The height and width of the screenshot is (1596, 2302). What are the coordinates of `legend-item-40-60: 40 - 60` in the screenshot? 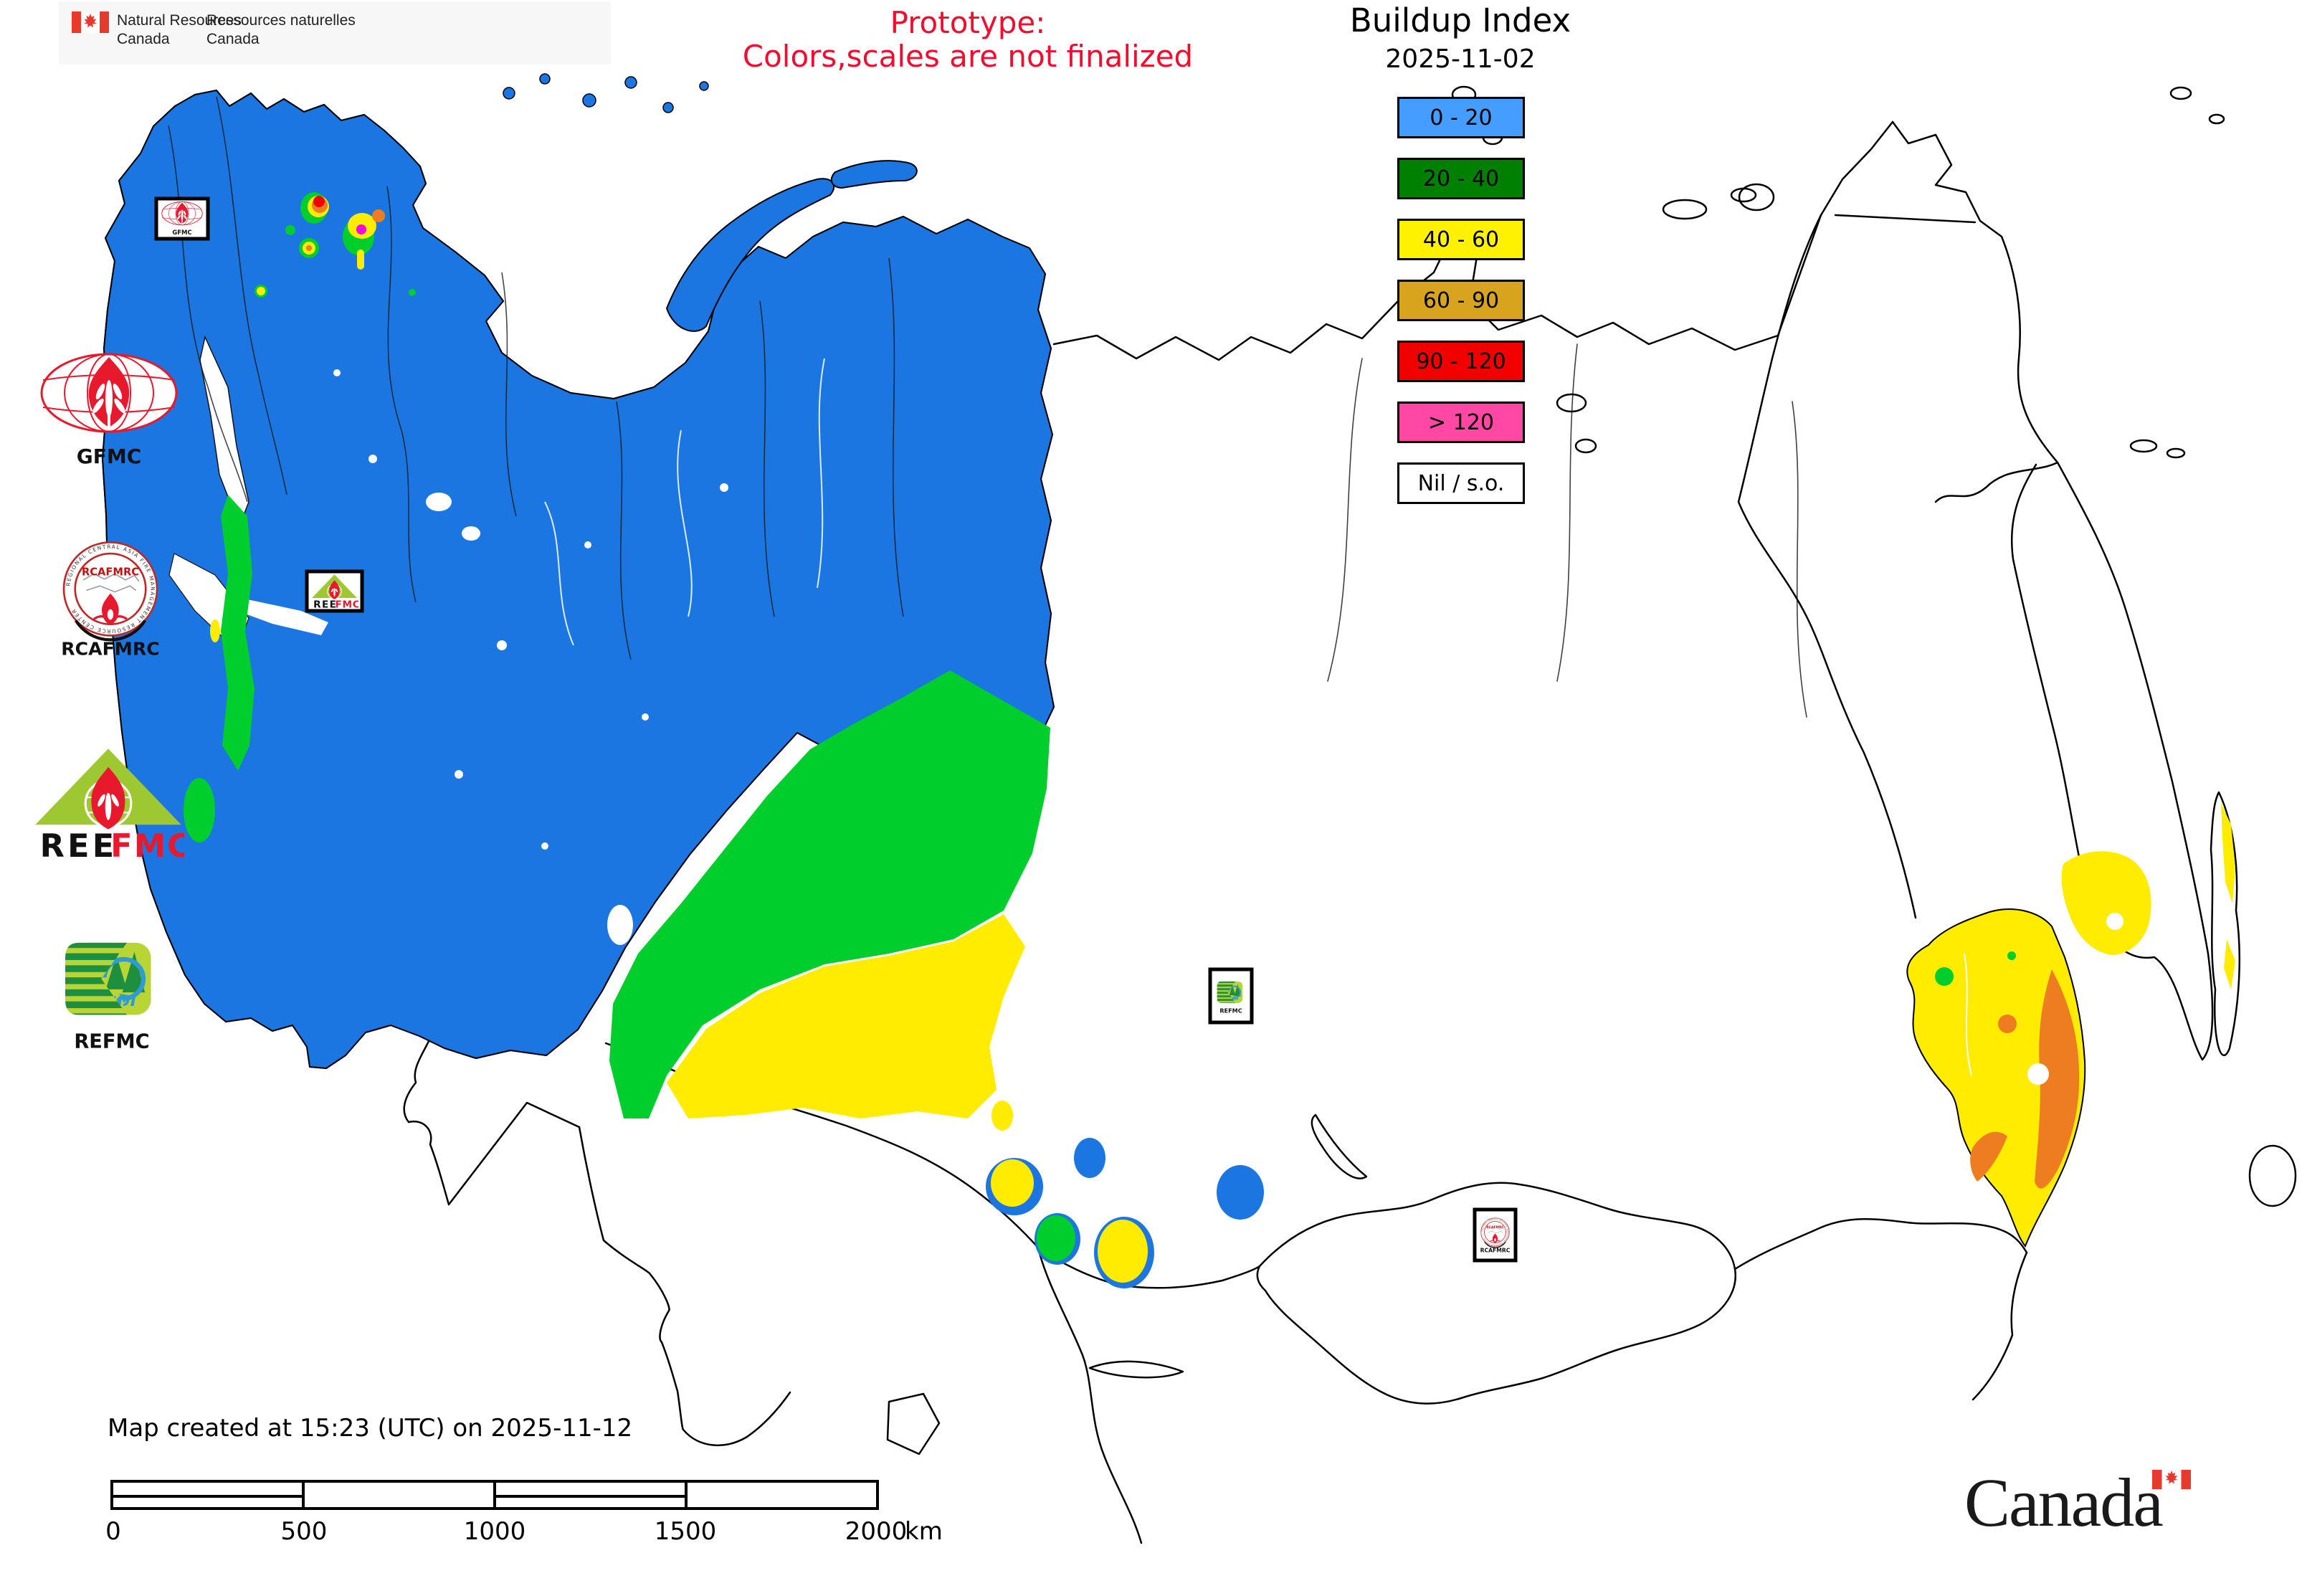 It's located at (1461, 239).